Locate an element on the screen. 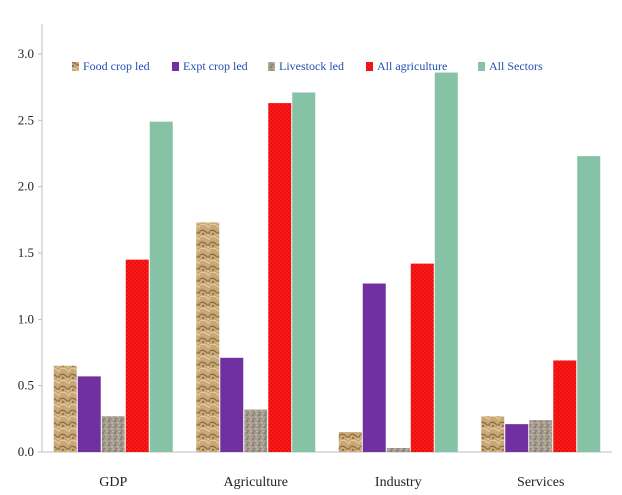 The image size is (622, 495). y-tick-label: 1.0 is located at coordinates (26, 318).